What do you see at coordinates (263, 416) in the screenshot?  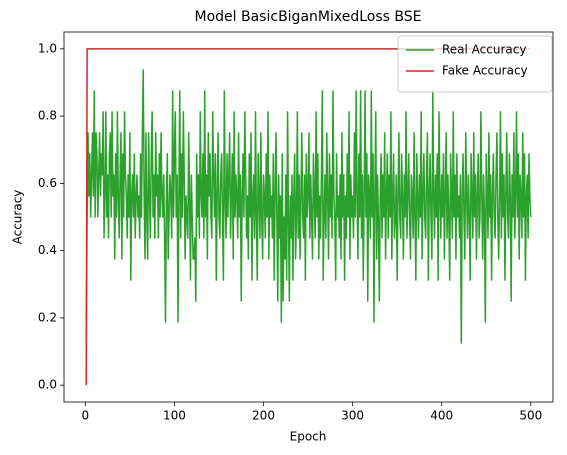 I see `x-tick-label: 200` at bounding box center [263, 416].